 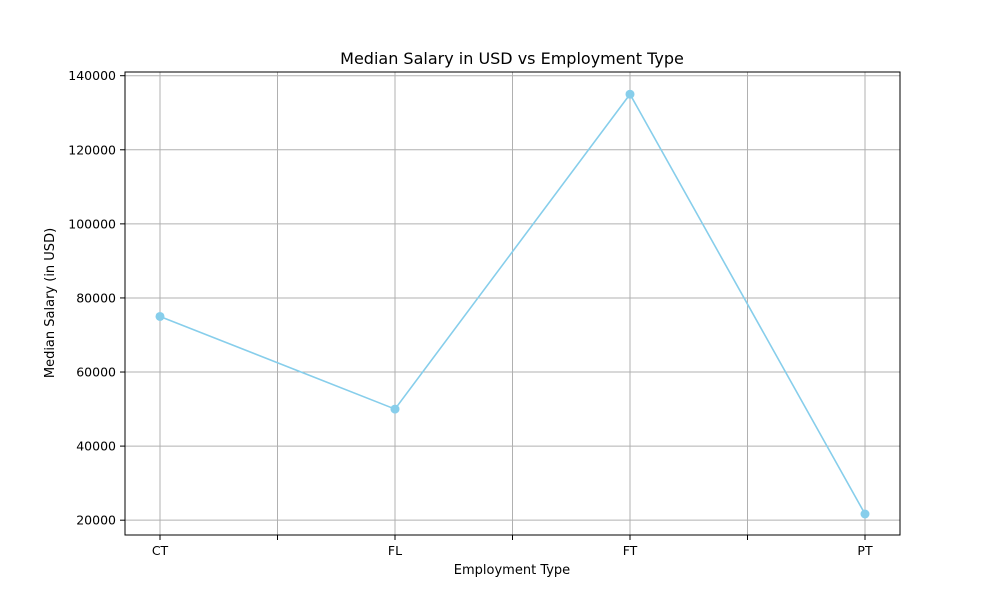 I want to click on y-tick-label: 20000, so click(x=96, y=520).